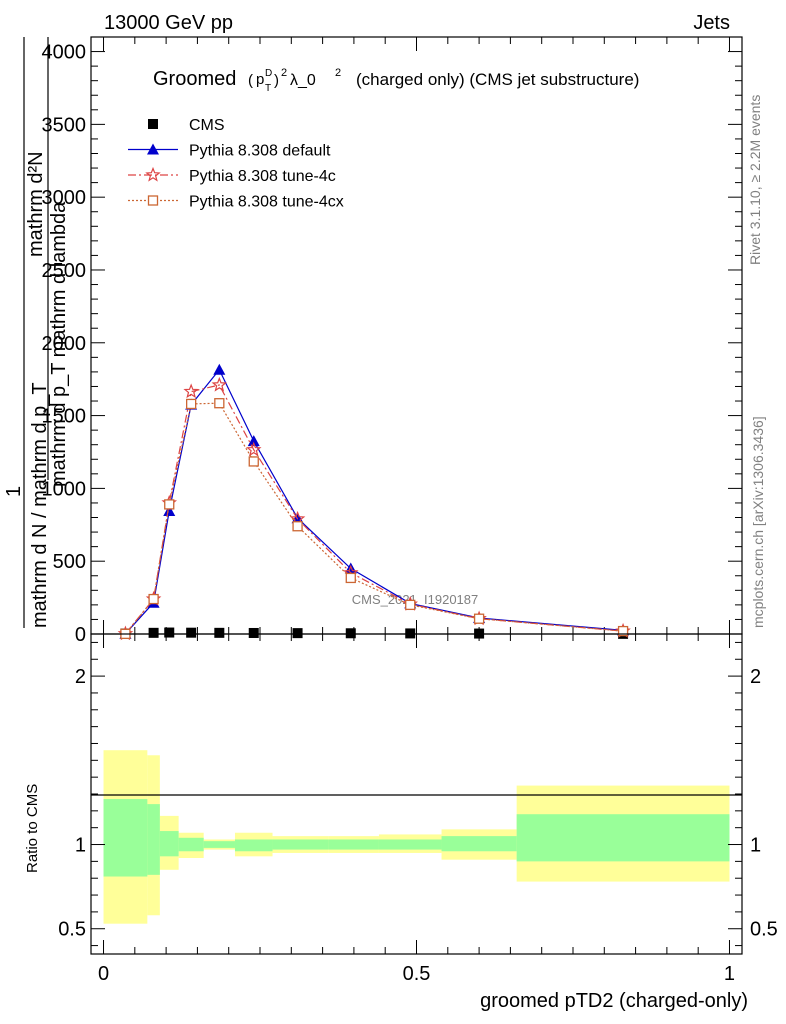 This screenshot has width=786, height=1024. I want to click on title-exp-b: 2, so click(338, 73).